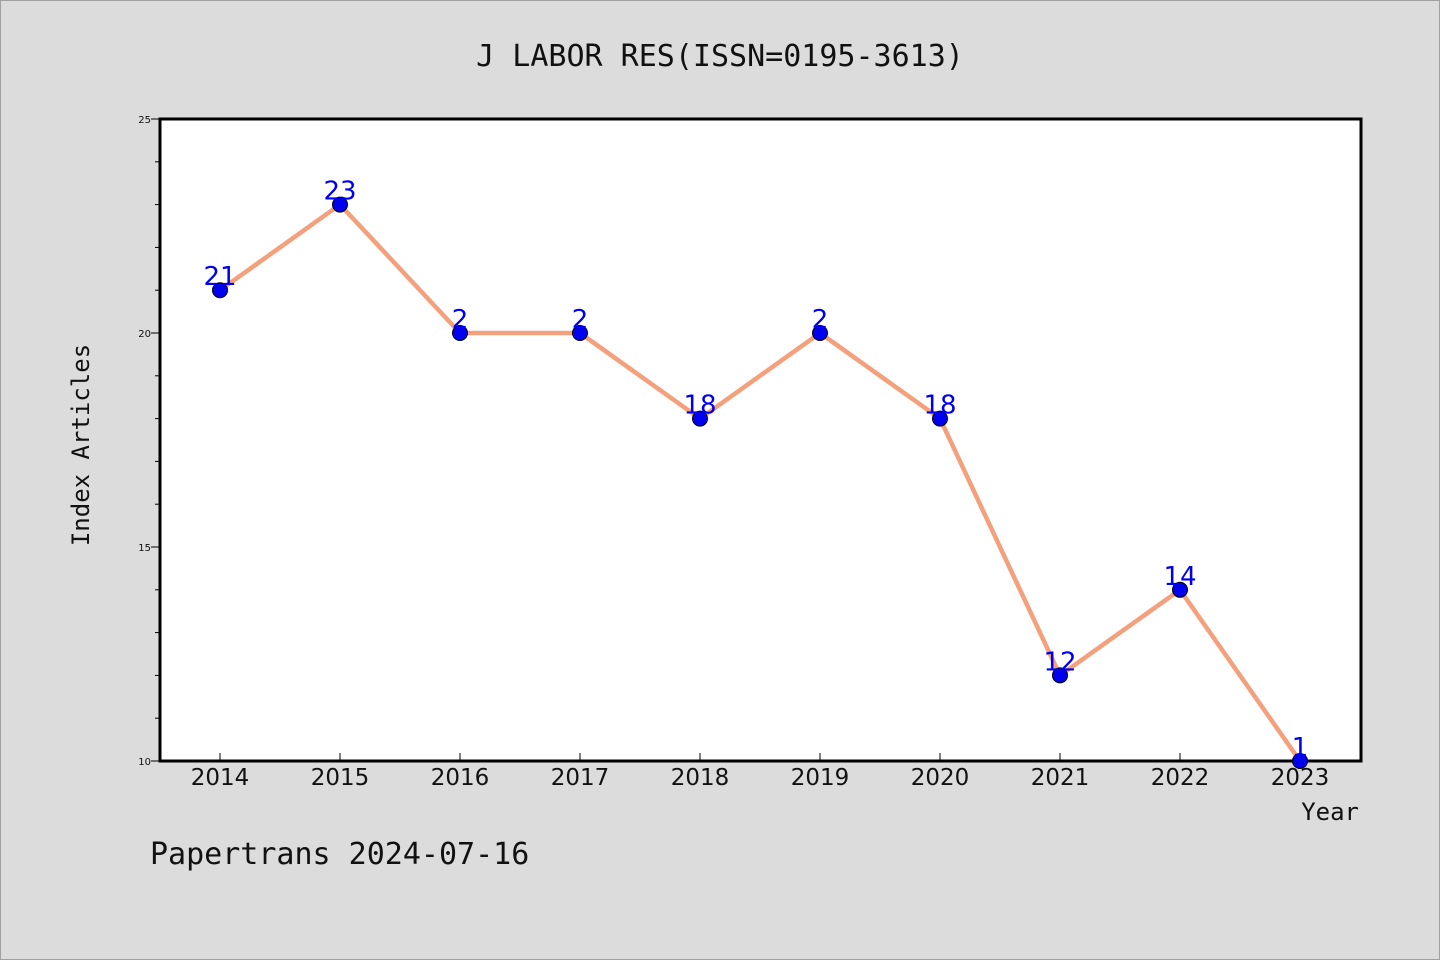  What do you see at coordinates (144, 762) in the screenshot?
I see `y-tick-label: 10` at bounding box center [144, 762].